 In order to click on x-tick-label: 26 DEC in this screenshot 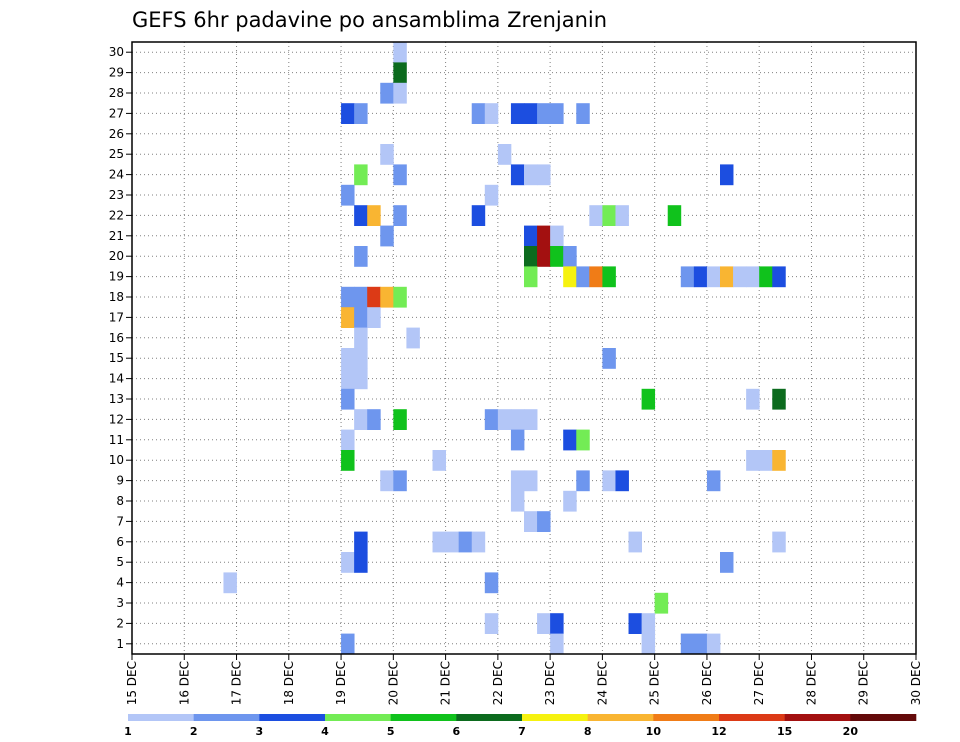, I will do `click(707, 683)`.